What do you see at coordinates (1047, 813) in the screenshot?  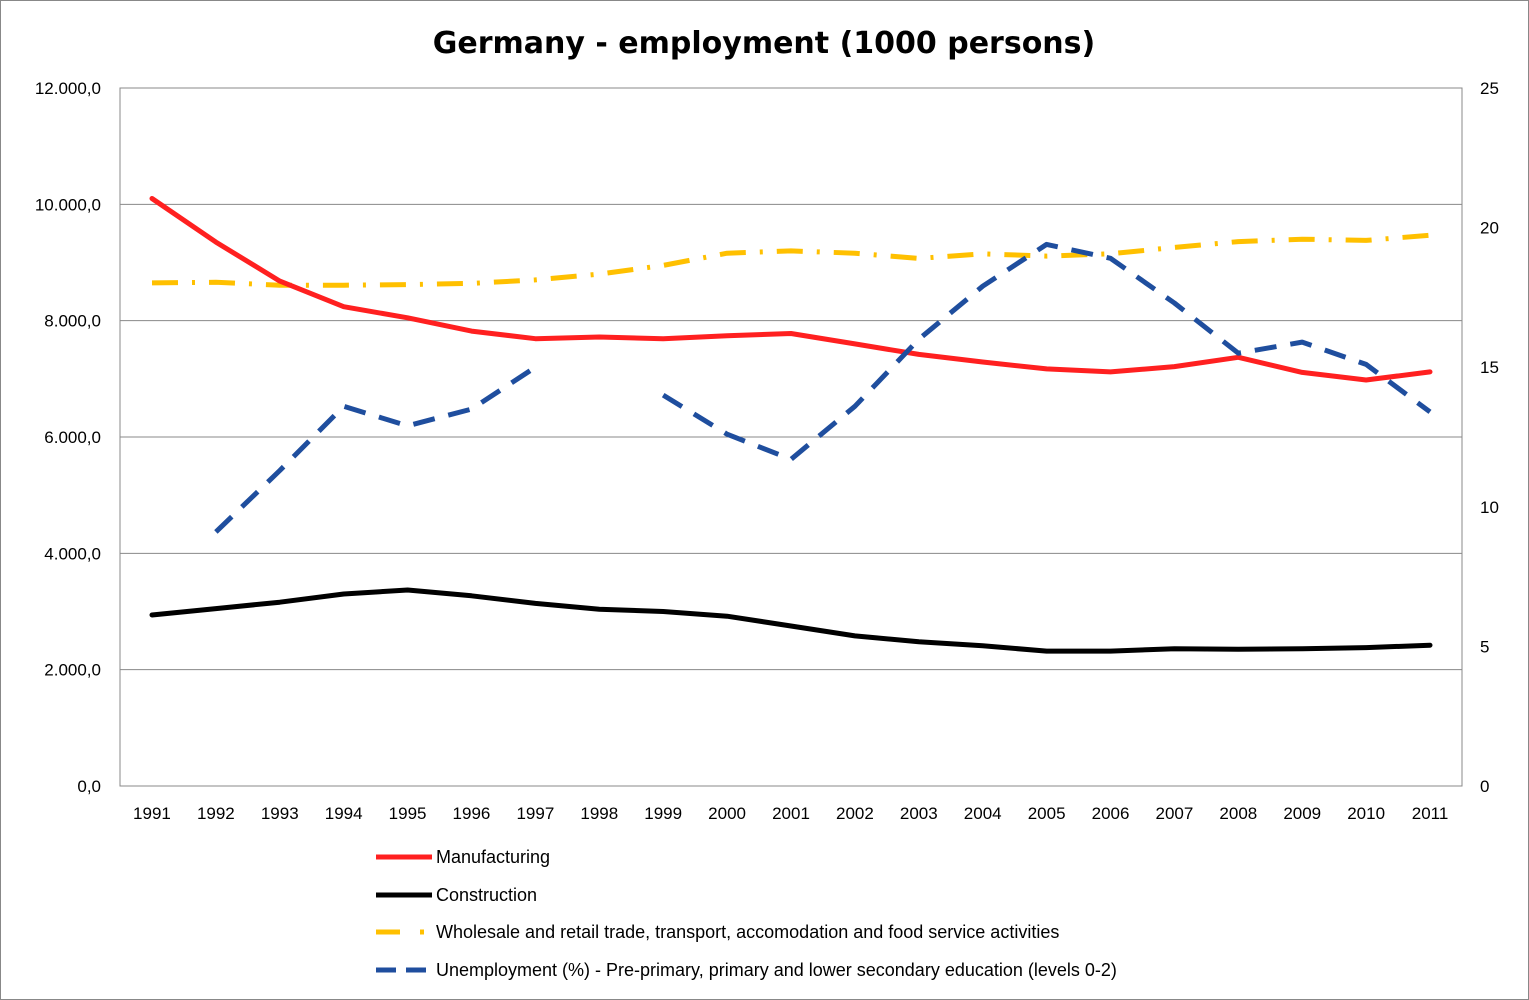 I see `x-tick-label: 2005` at bounding box center [1047, 813].